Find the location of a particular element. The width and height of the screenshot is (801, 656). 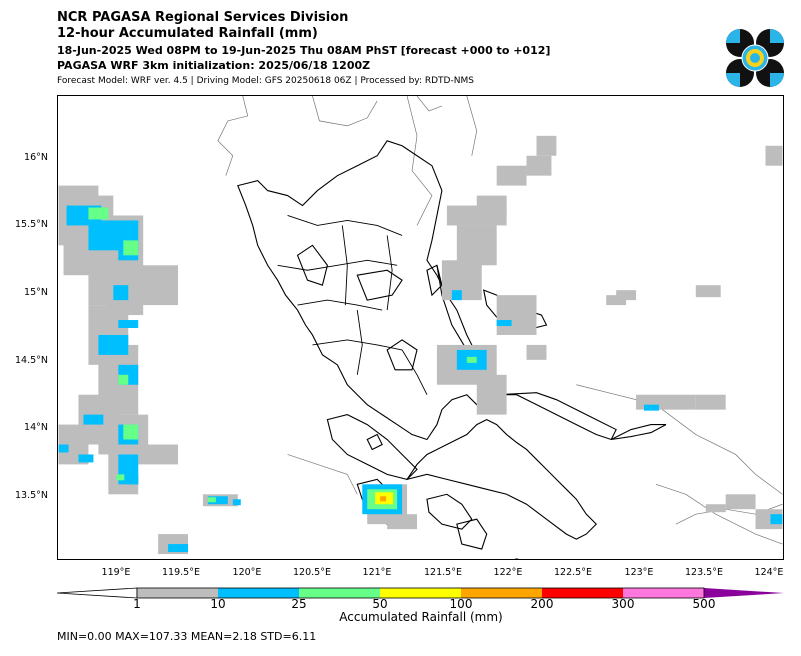

colorbar-tick: 25 is located at coordinates (299, 604).